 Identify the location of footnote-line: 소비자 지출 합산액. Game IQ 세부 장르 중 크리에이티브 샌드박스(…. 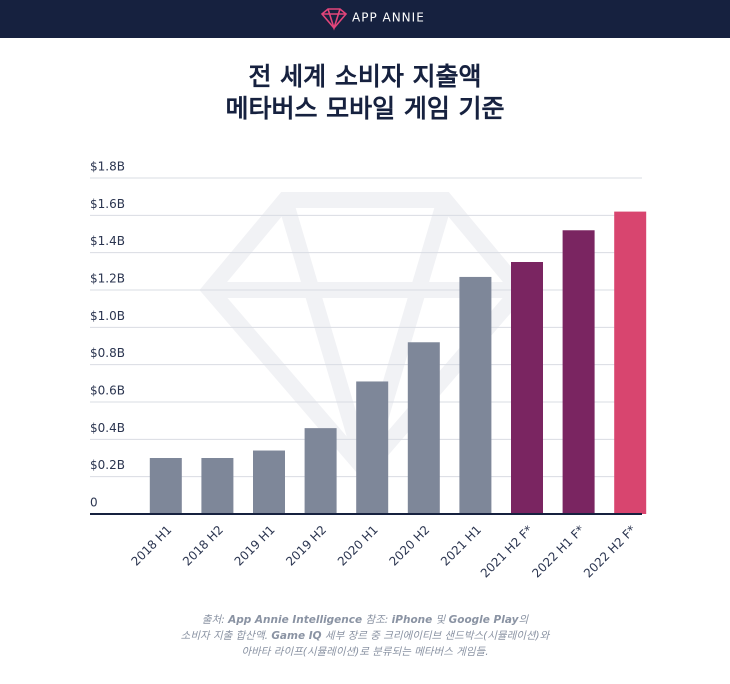
(365, 636).